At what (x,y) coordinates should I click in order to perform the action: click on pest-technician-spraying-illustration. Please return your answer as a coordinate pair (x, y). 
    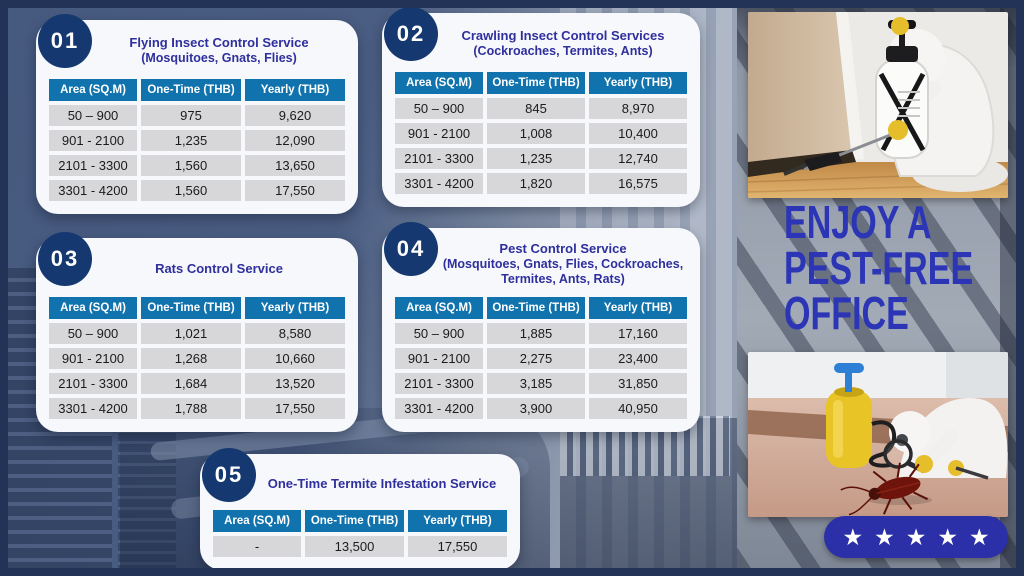
    Looking at the image, I should click on (878, 105).